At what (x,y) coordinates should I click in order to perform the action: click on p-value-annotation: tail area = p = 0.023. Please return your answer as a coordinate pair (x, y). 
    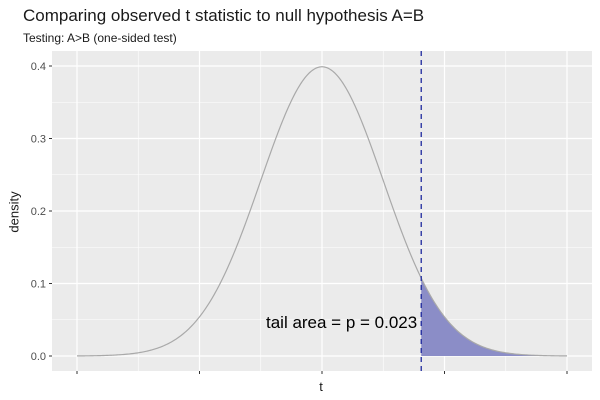
    Looking at the image, I should click on (341, 322).